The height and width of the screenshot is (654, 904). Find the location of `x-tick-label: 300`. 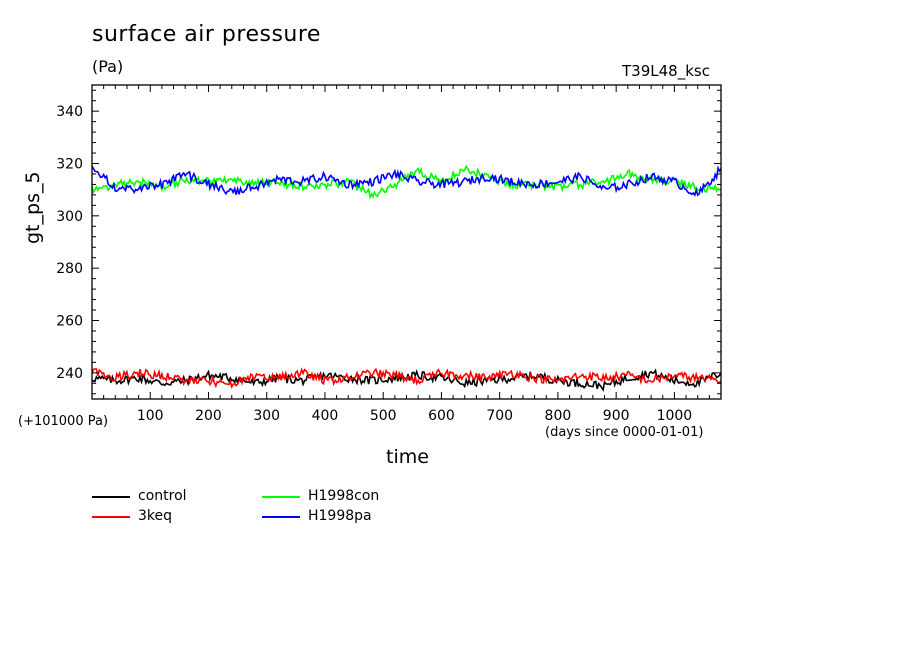

x-tick-label: 300 is located at coordinates (266, 416).